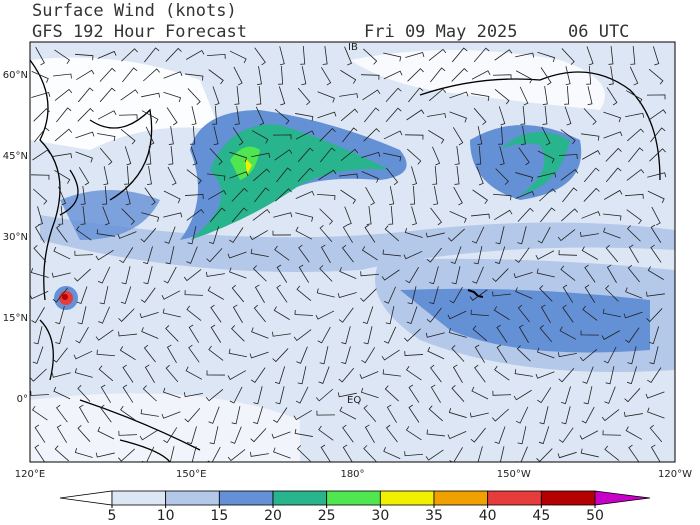  I want to click on colorbar-segment, so click(407, 498).